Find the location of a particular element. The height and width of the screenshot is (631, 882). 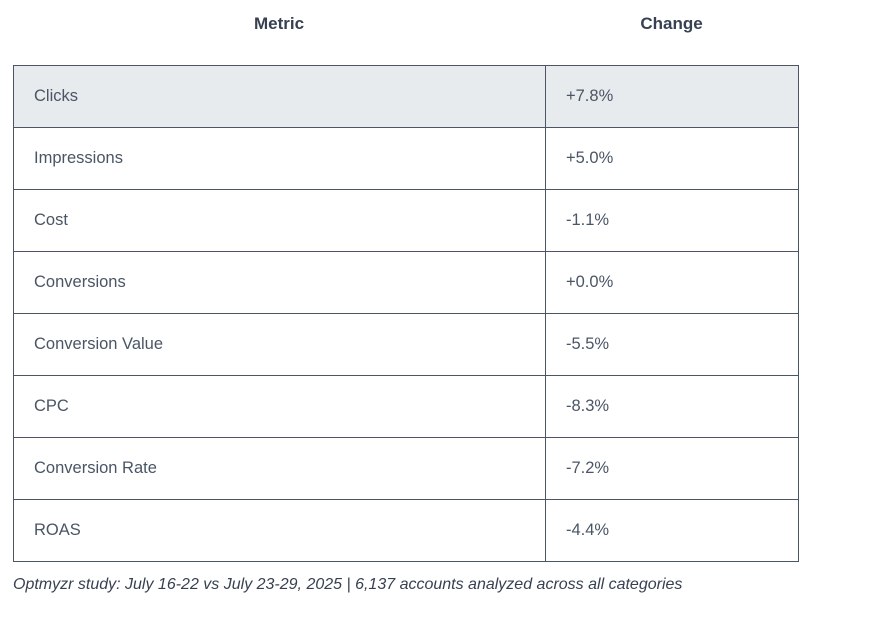

metric-cell: Clicks is located at coordinates (279, 96).